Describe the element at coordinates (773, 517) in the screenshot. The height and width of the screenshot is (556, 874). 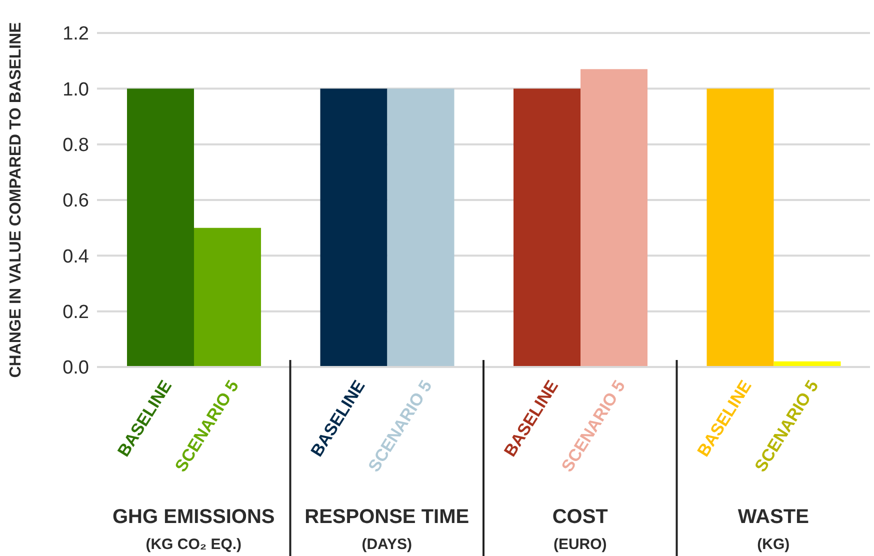
I see `text: WASTE` at that location.